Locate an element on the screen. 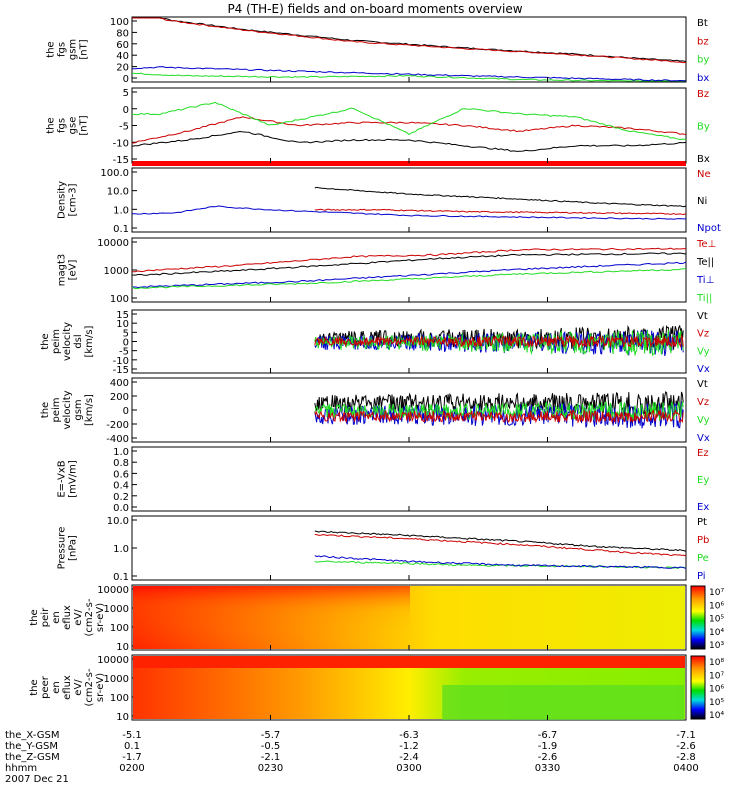 This screenshot has width=750, height=800. x-tick-the_Z-GSM-1: -2.1 is located at coordinates (270, 757).